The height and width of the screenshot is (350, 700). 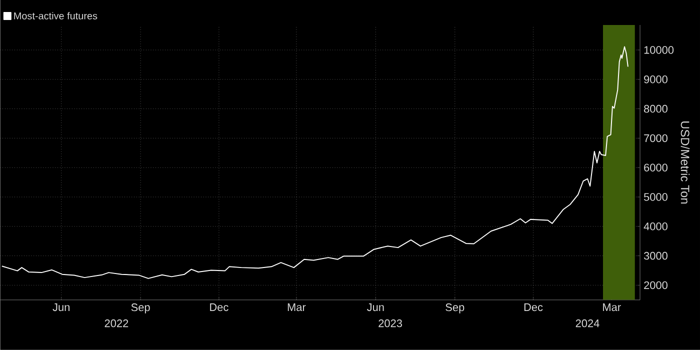 What do you see at coordinates (588, 323) in the screenshot?
I see `x2-tick-label: 2024` at bounding box center [588, 323].